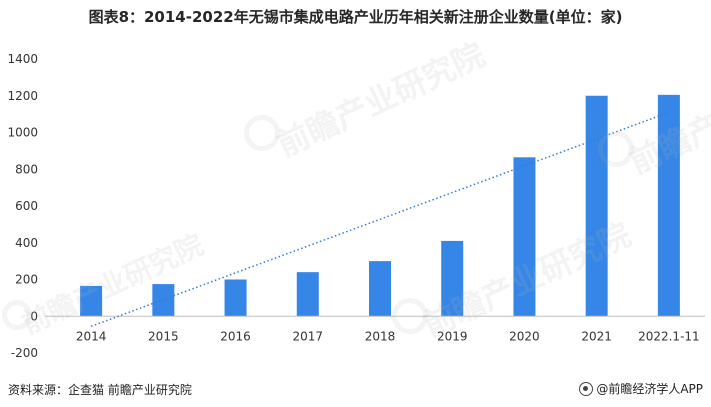  What do you see at coordinates (524, 336) in the screenshot?
I see `x-tick-label: 2020` at bounding box center [524, 336].